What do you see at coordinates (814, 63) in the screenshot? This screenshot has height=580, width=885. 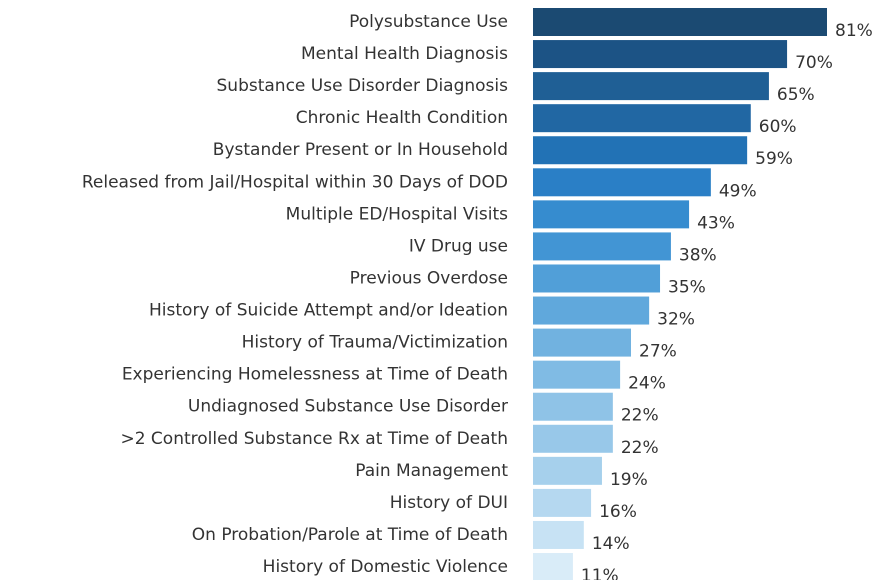 I see `value-label: 70%` at bounding box center [814, 63].